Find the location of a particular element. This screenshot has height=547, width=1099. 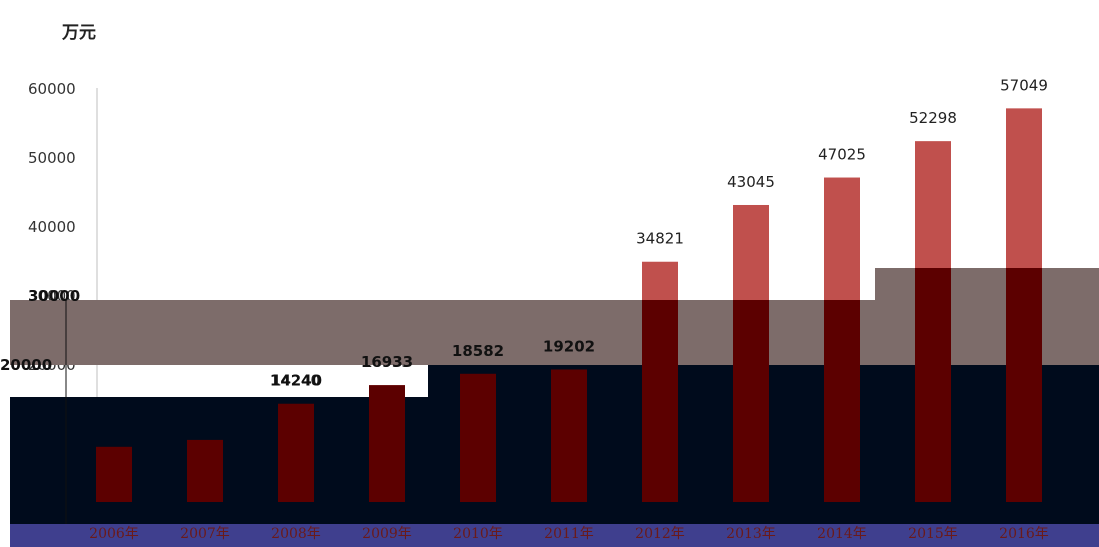

y-tick-label: 30000 is located at coordinates (54, 296).